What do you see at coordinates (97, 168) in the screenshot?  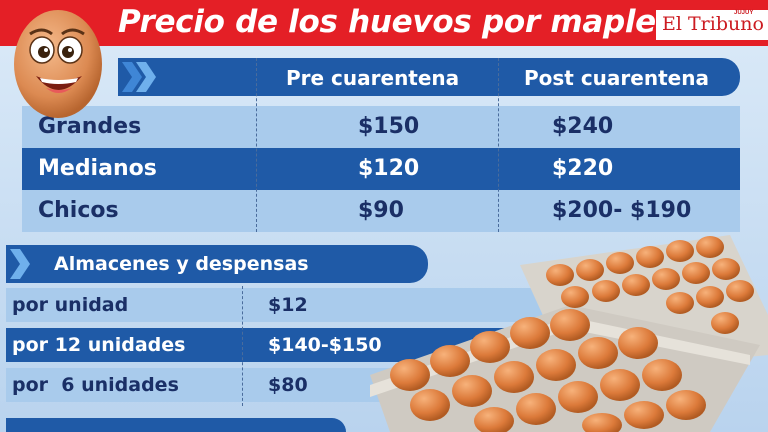 I see `row-label: Medianos` at bounding box center [97, 168].